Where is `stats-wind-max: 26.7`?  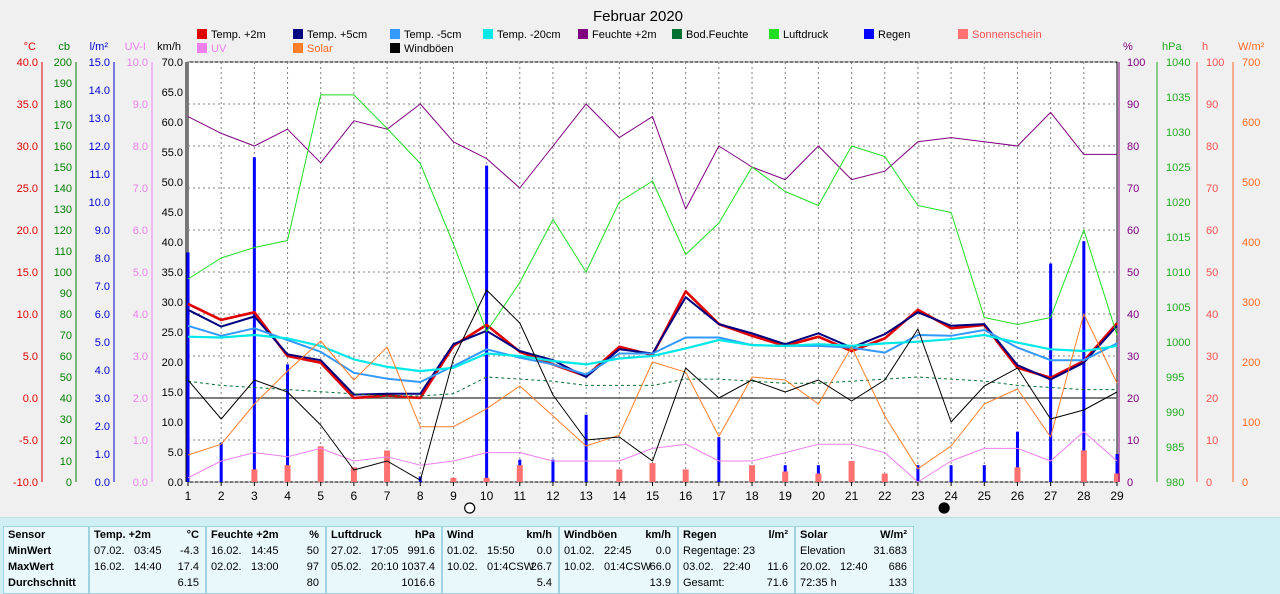 stats-wind-max: 26.7 is located at coordinates (541, 567).